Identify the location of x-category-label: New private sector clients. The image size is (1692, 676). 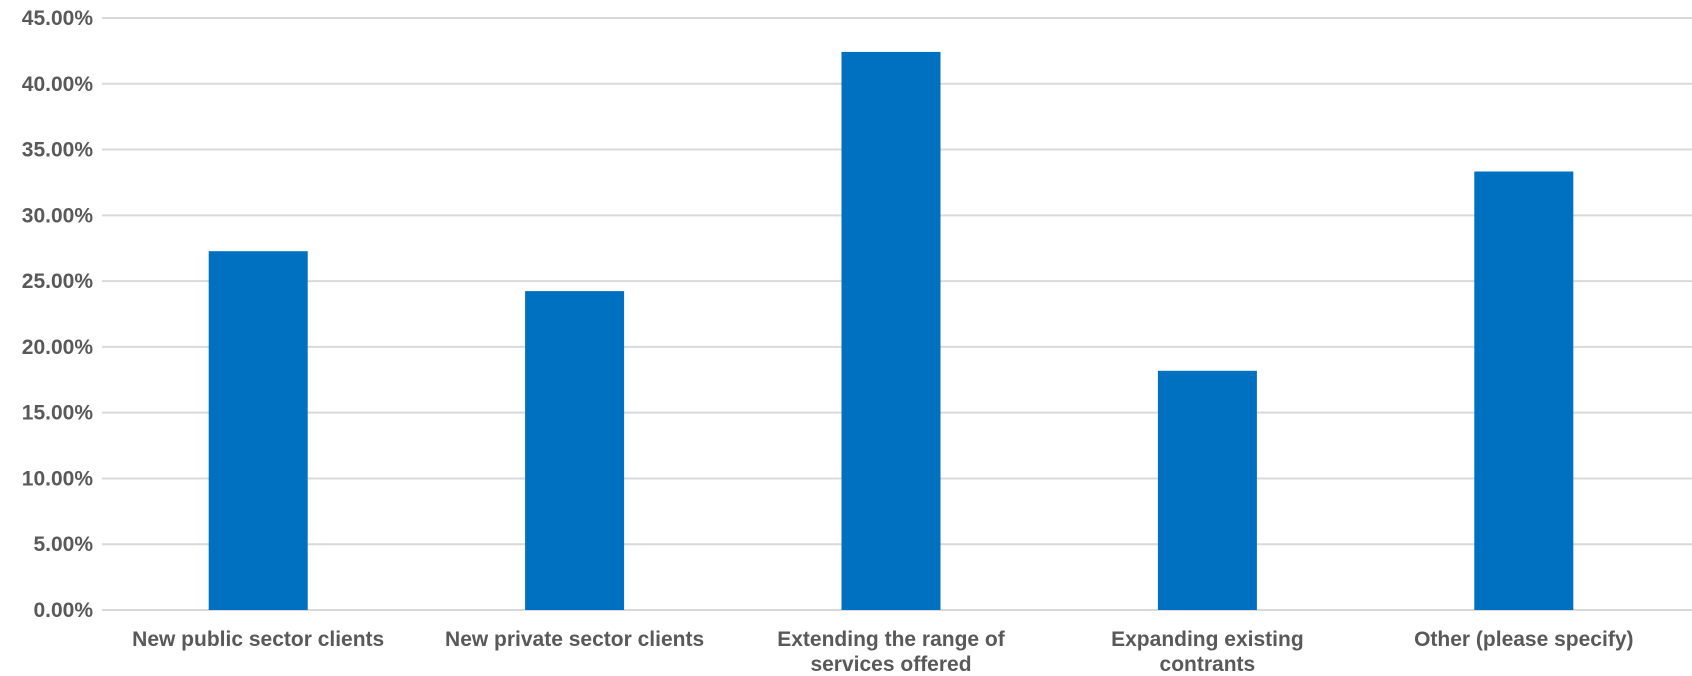
(574, 639).